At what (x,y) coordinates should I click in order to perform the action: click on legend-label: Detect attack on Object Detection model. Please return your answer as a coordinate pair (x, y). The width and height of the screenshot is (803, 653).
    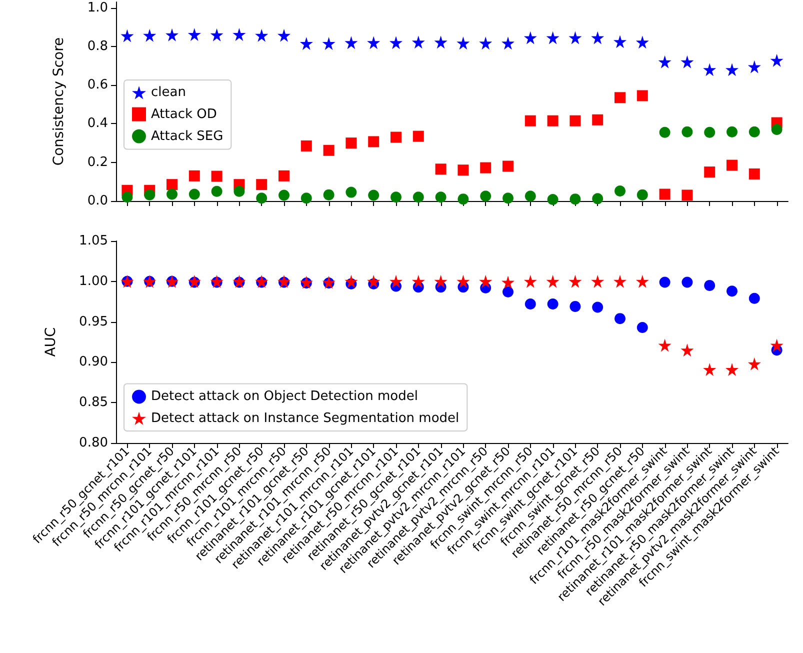
    Looking at the image, I should click on (284, 396).